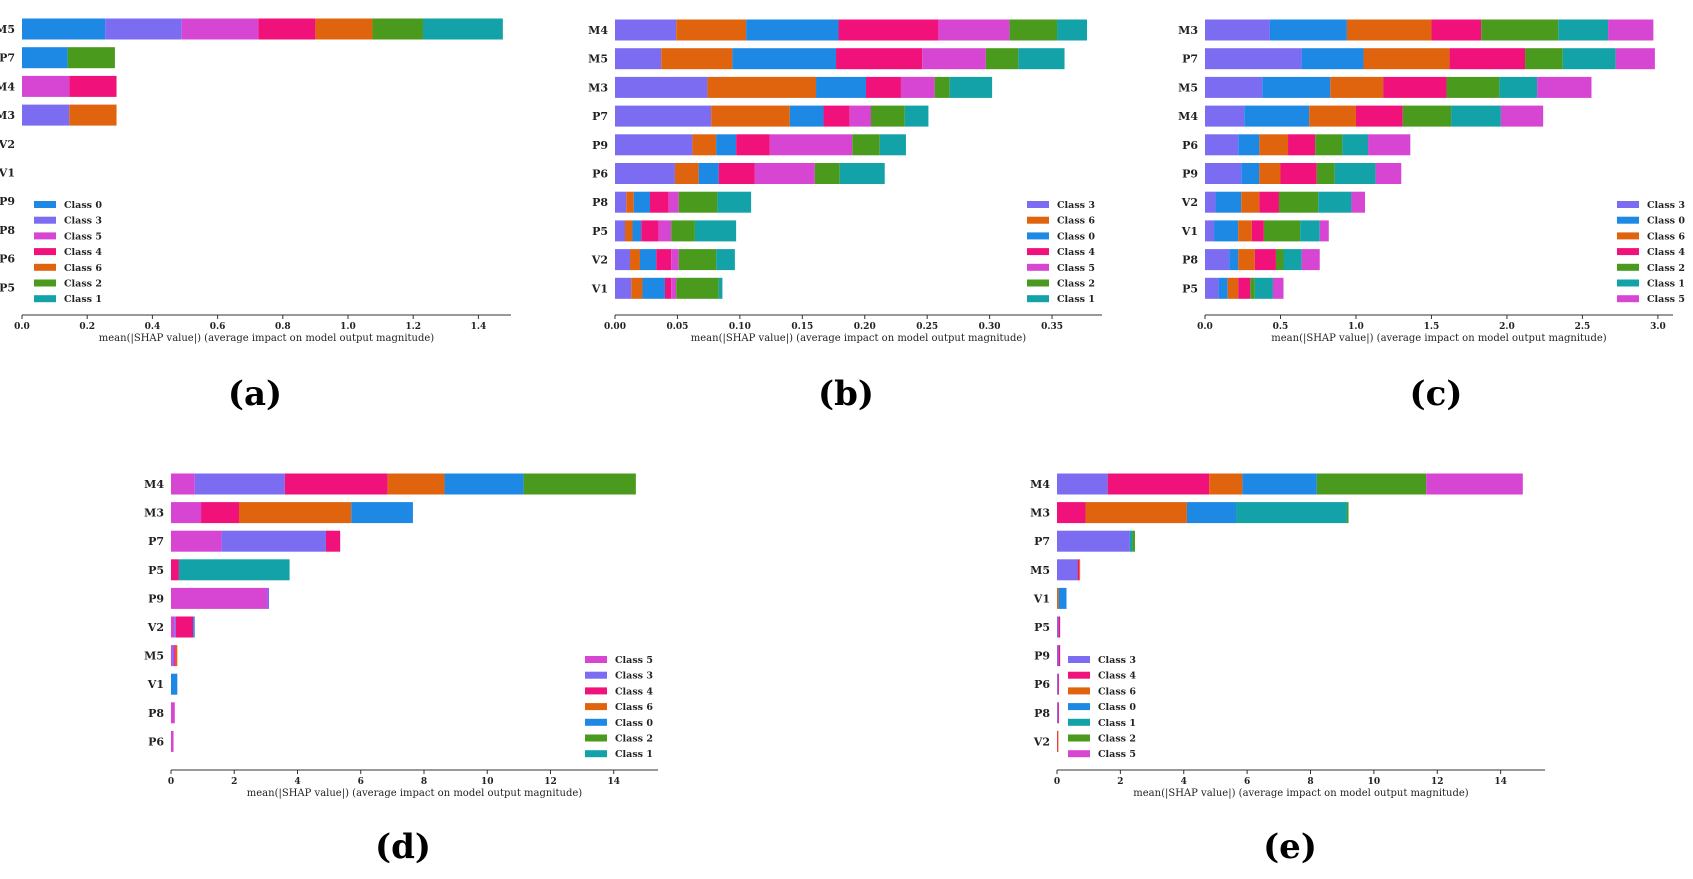 This screenshot has height=879, width=1693. Describe the element at coordinates (1666, 205) in the screenshot. I see `legend-label: Class 3` at that location.